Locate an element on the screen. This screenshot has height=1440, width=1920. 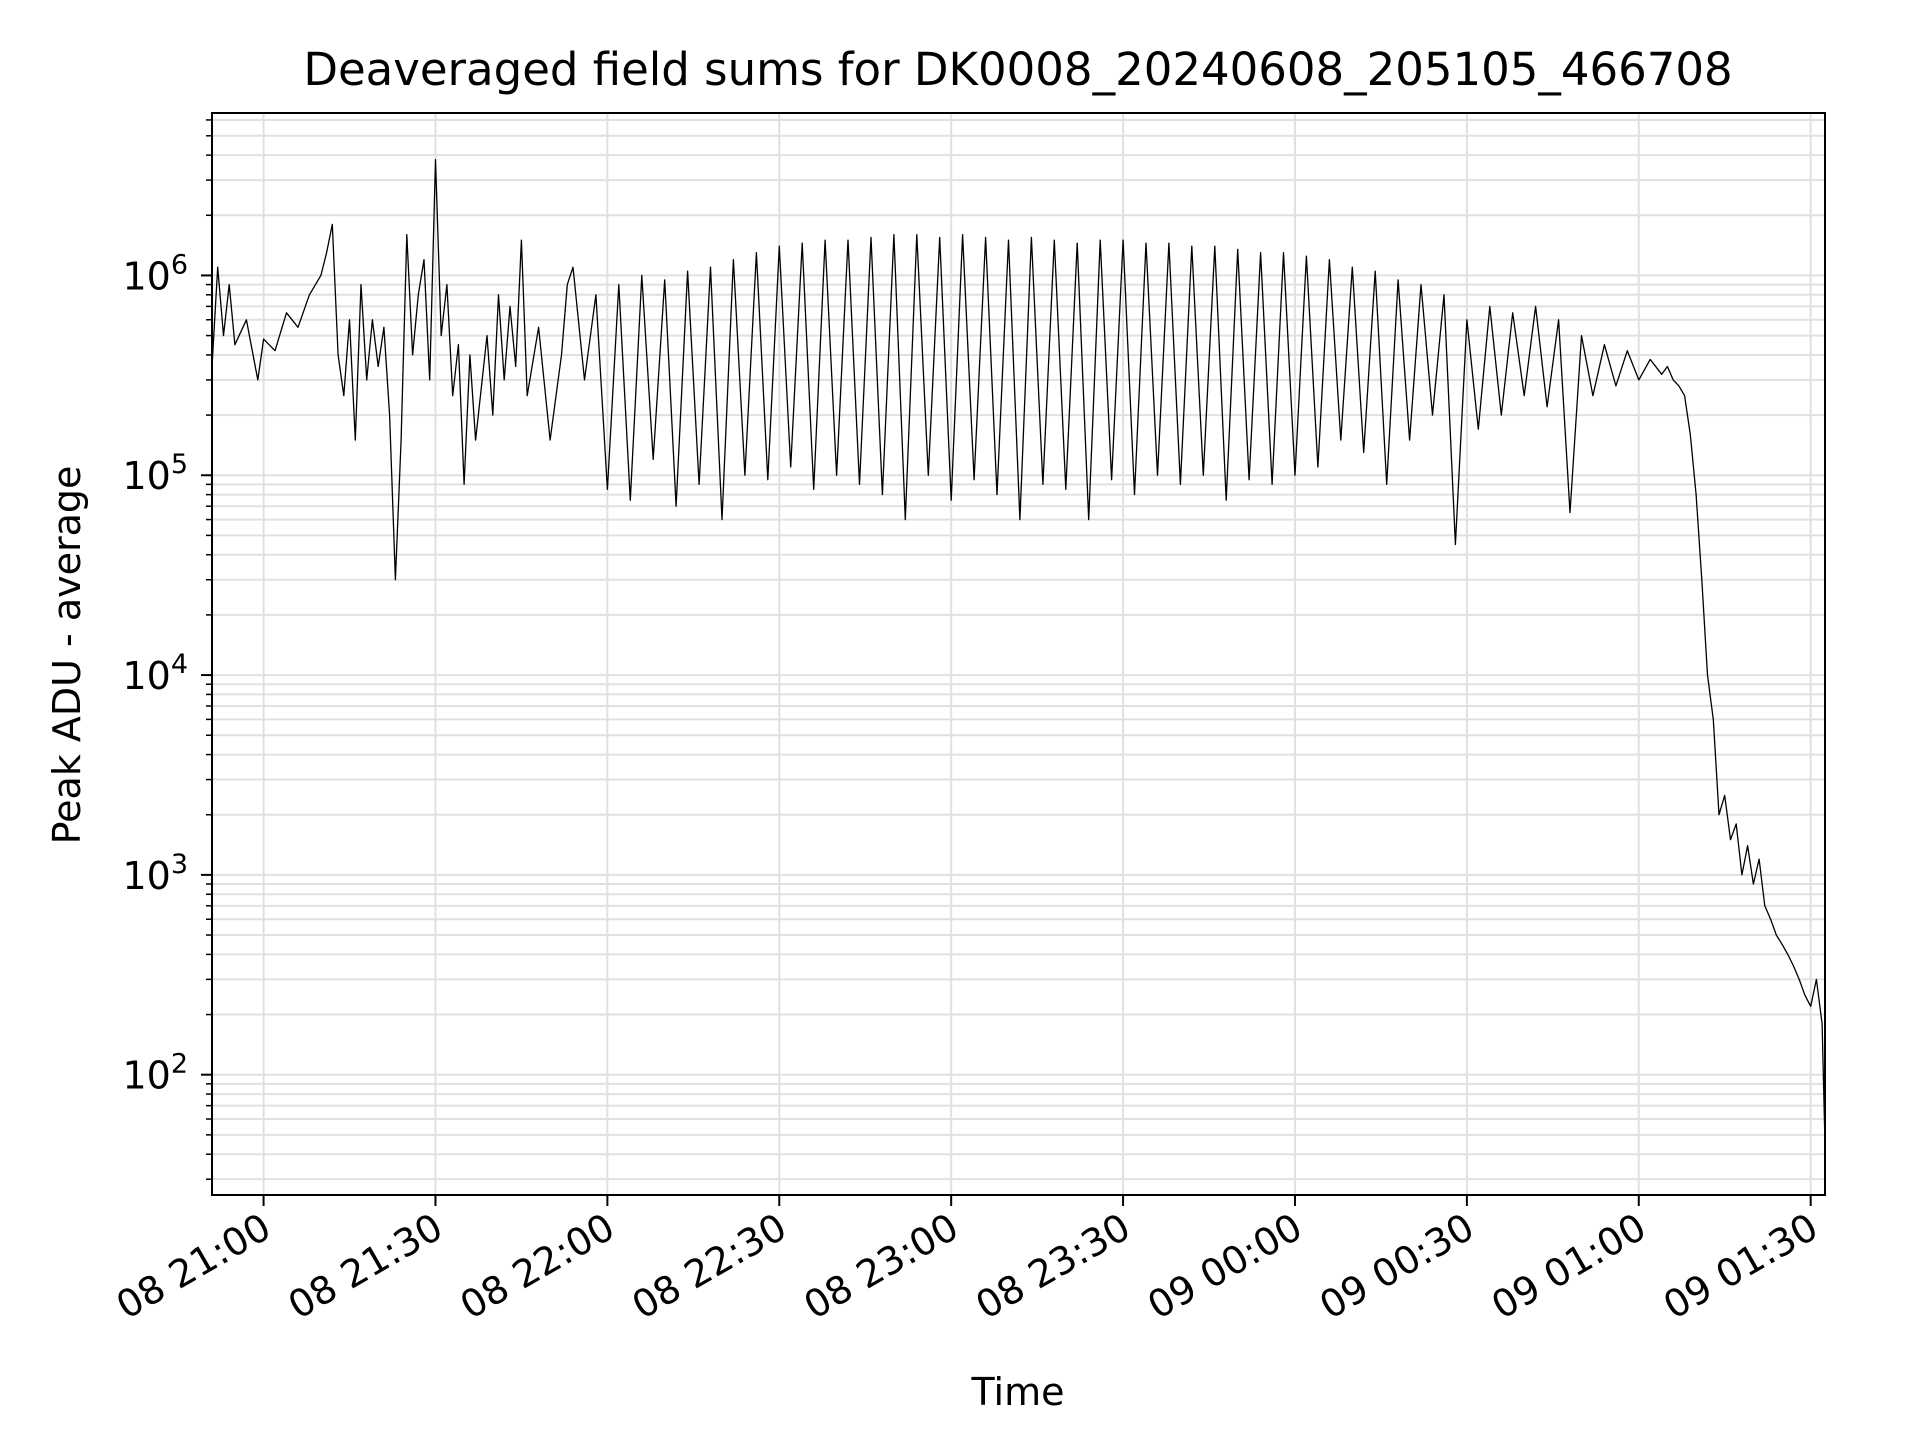
y-tick-label-exponent: 3 is located at coordinates (179, 864).